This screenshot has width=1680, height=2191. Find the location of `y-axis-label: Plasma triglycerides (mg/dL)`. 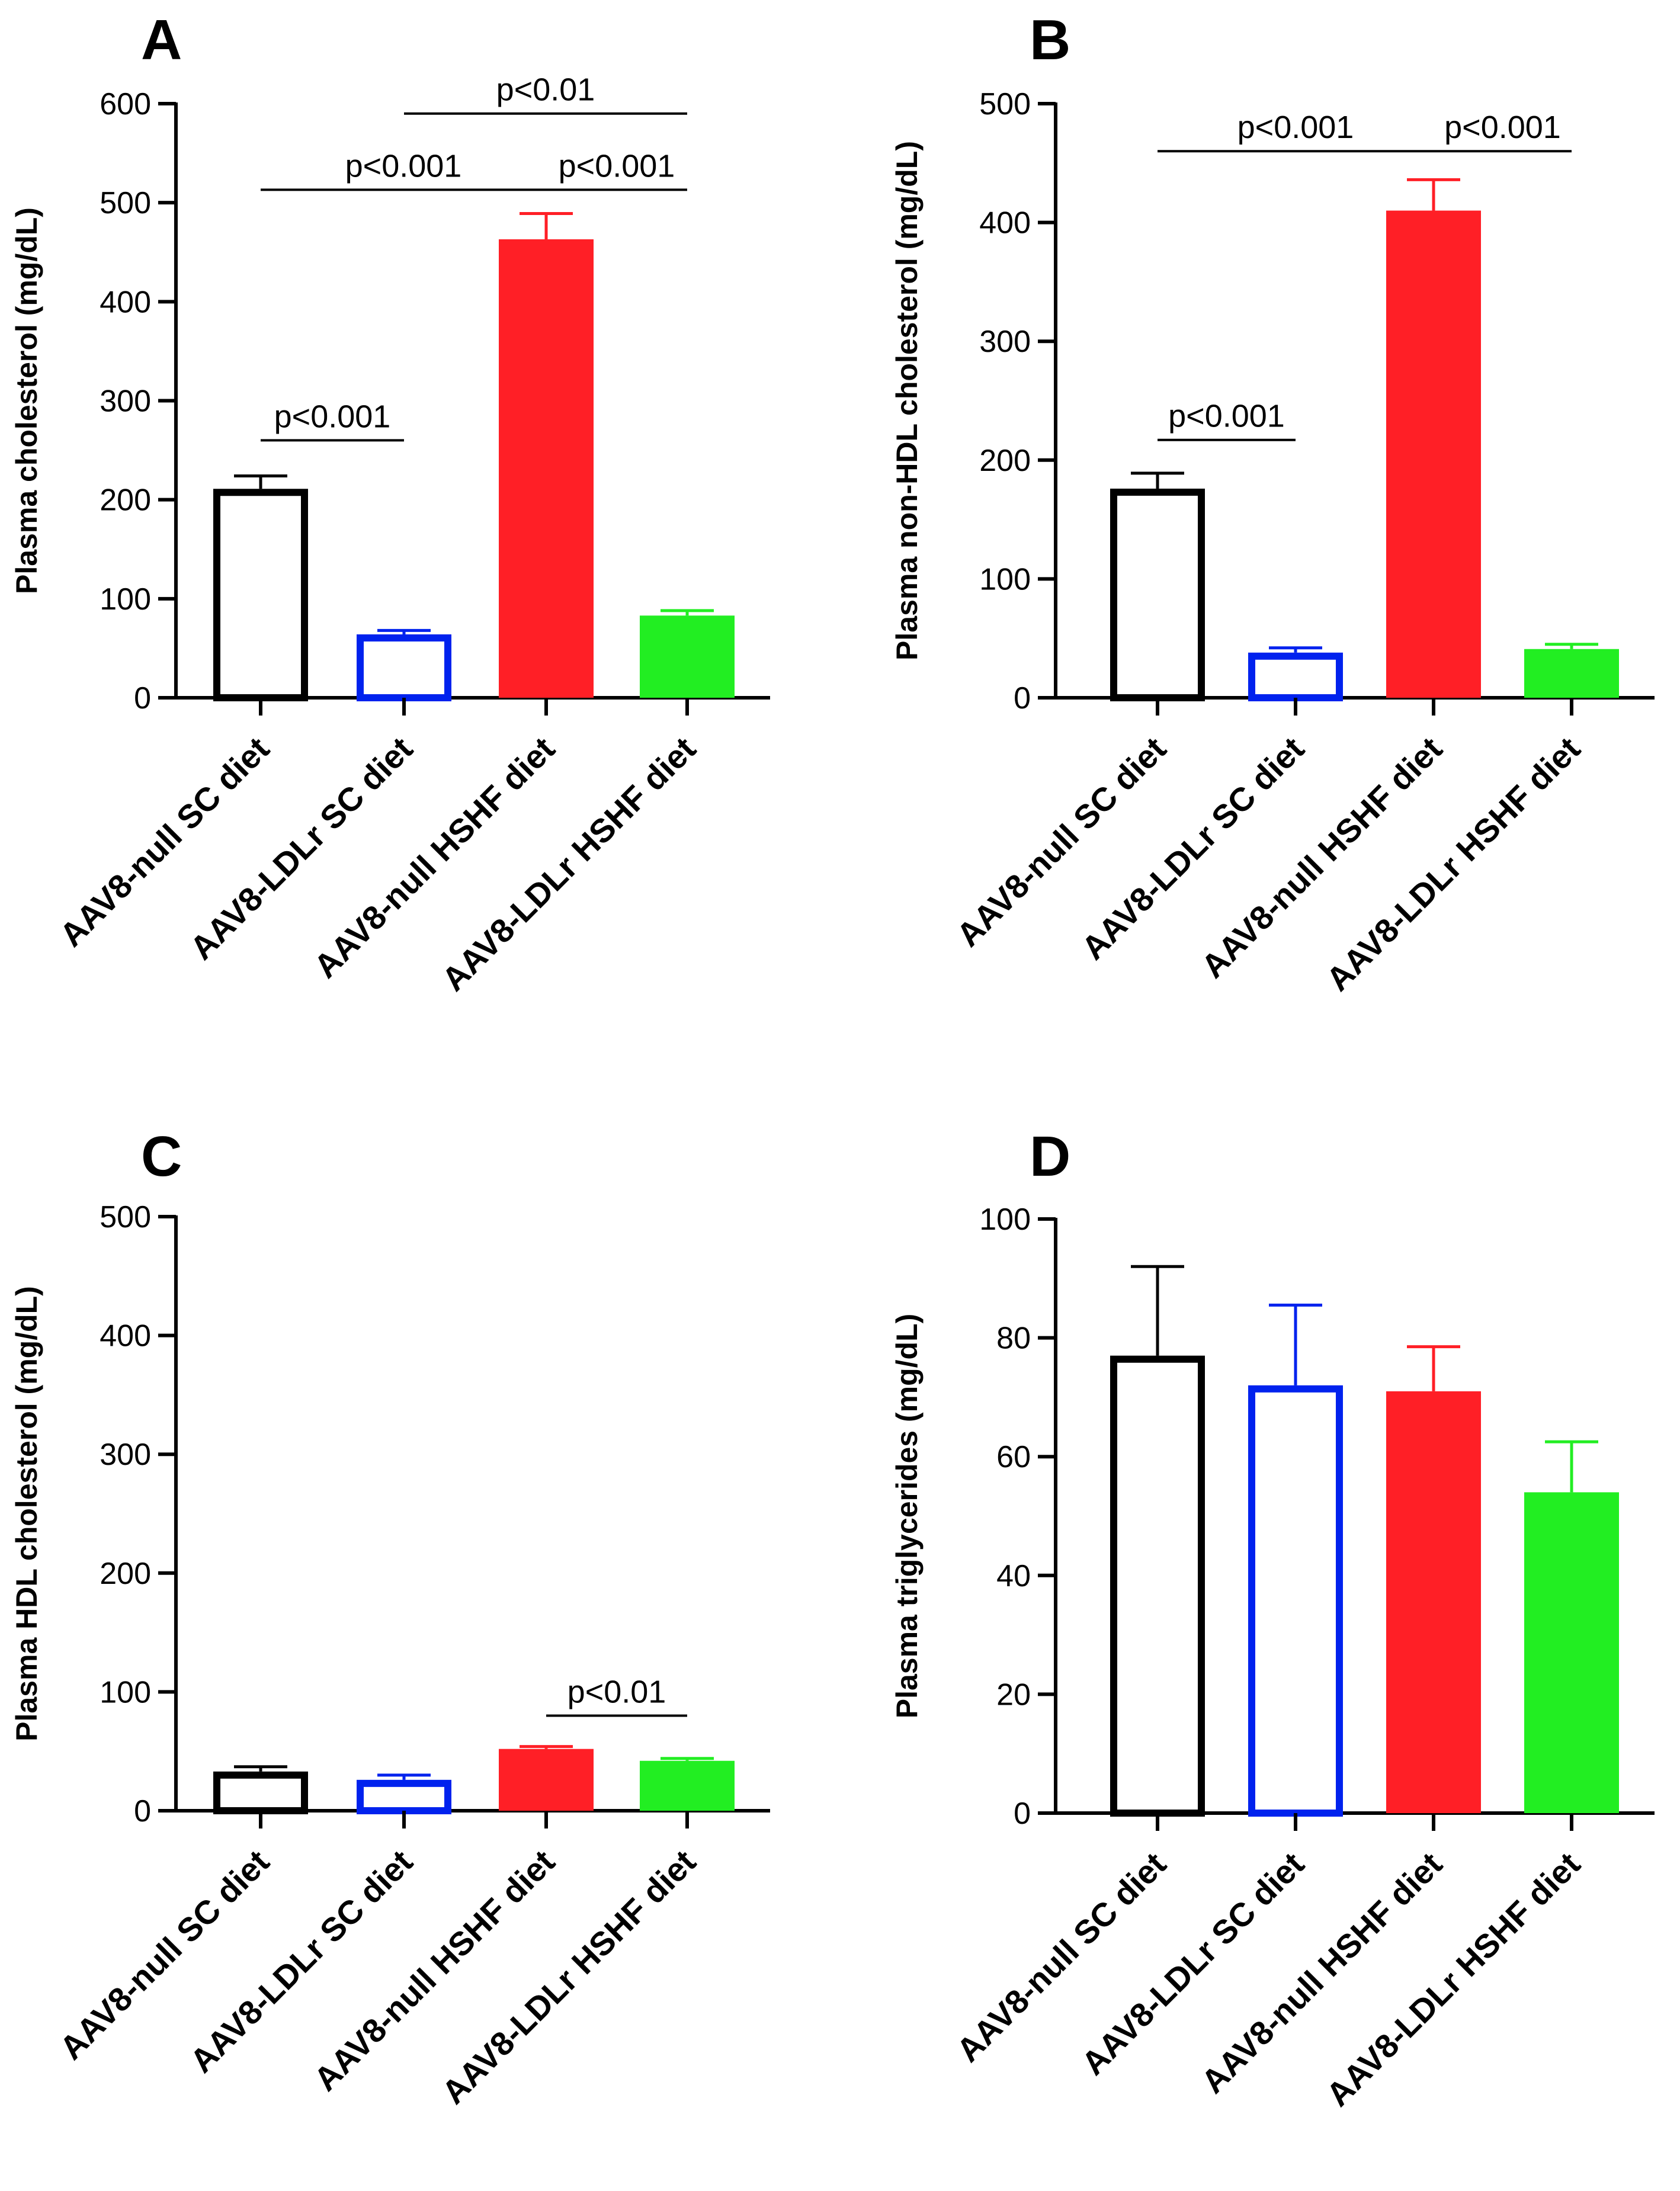

y-axis-label: Plasma triglycerides (mg/dL) is located at coordinates (907, 1517).